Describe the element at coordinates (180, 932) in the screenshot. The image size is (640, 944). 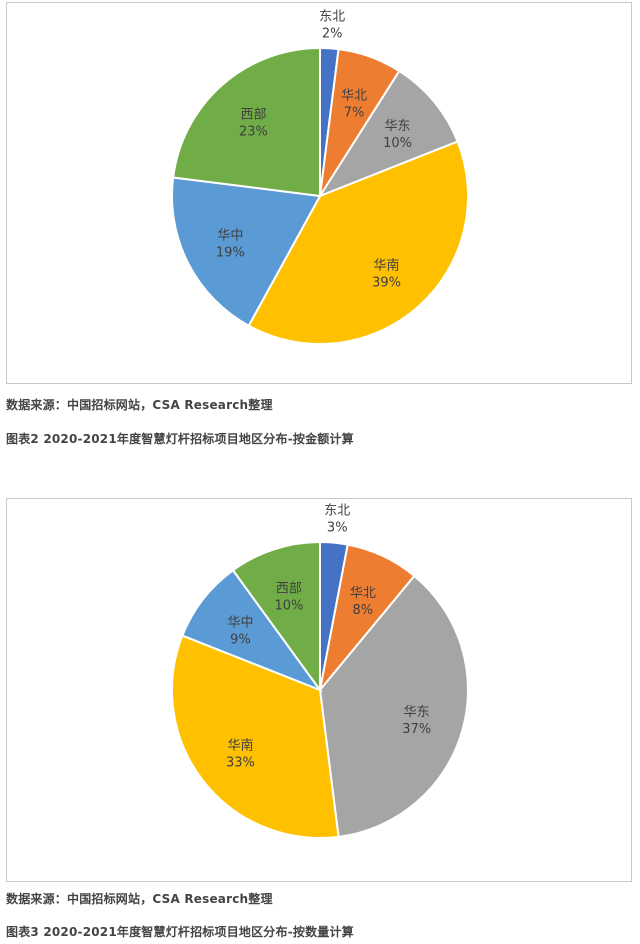
I see `figure-3-caption: 图表3 2020-2021年度智慧灯杆招标项目地区分布-按数量计算` at that location.